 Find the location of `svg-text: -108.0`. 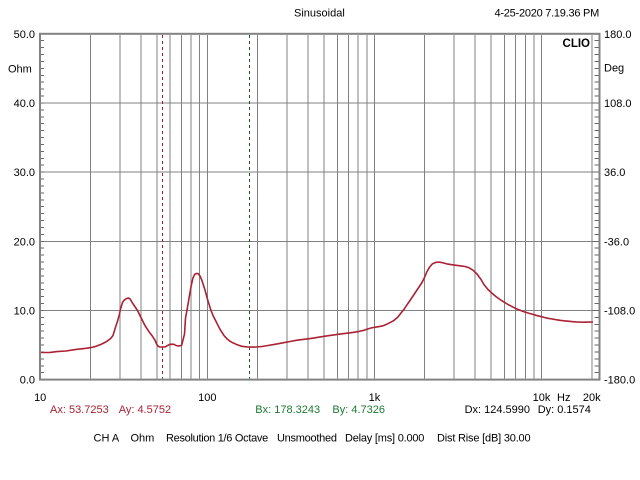

svg-text: -108.0 is located at coordinates (619, 311).